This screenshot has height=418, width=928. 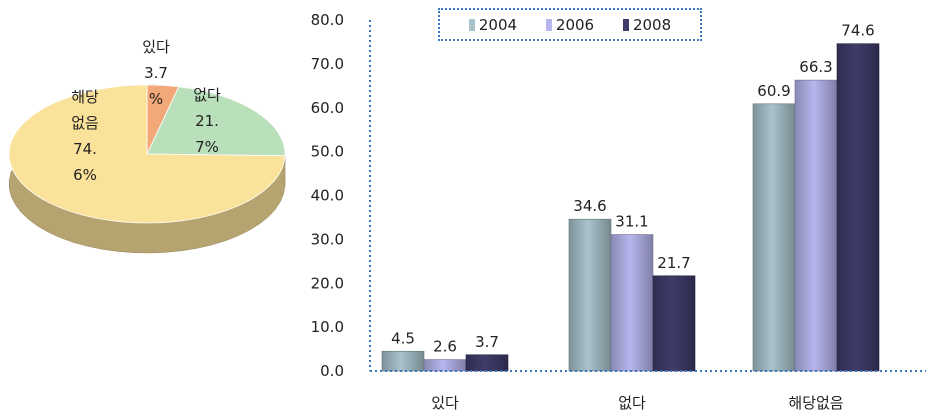 What do you see at coordinates (674, 323) in the screenshot?
I see `bar-2008-없다` at bounding box center [674, 323].